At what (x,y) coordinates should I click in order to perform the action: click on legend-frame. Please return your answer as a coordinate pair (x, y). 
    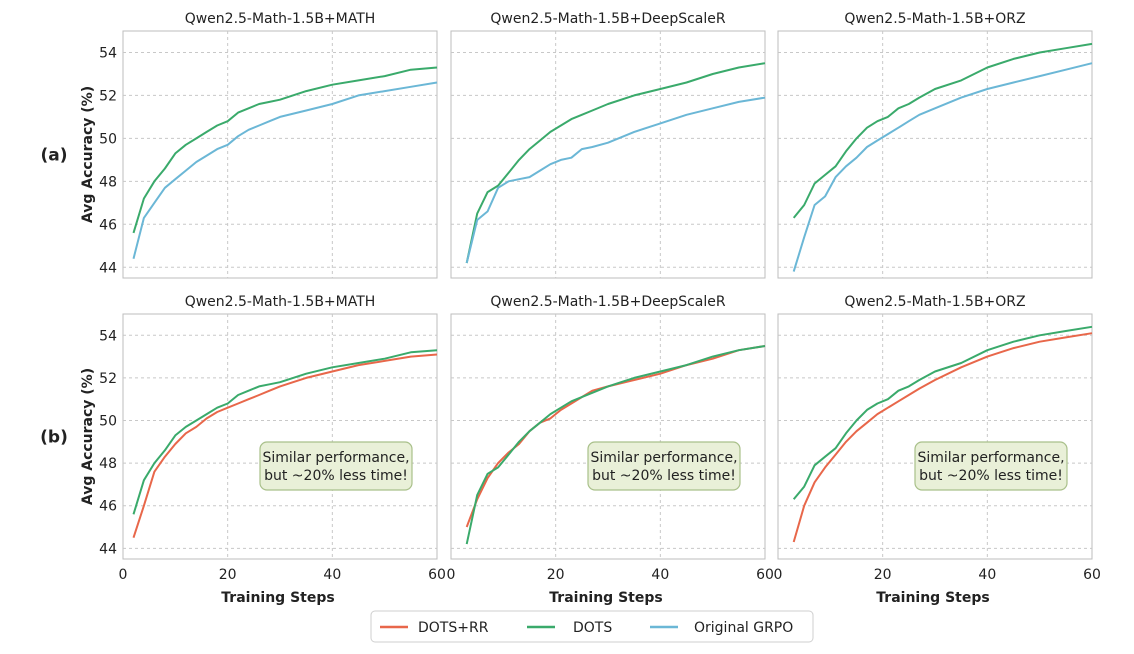
    Looking at the image, I should click on (592, 626).